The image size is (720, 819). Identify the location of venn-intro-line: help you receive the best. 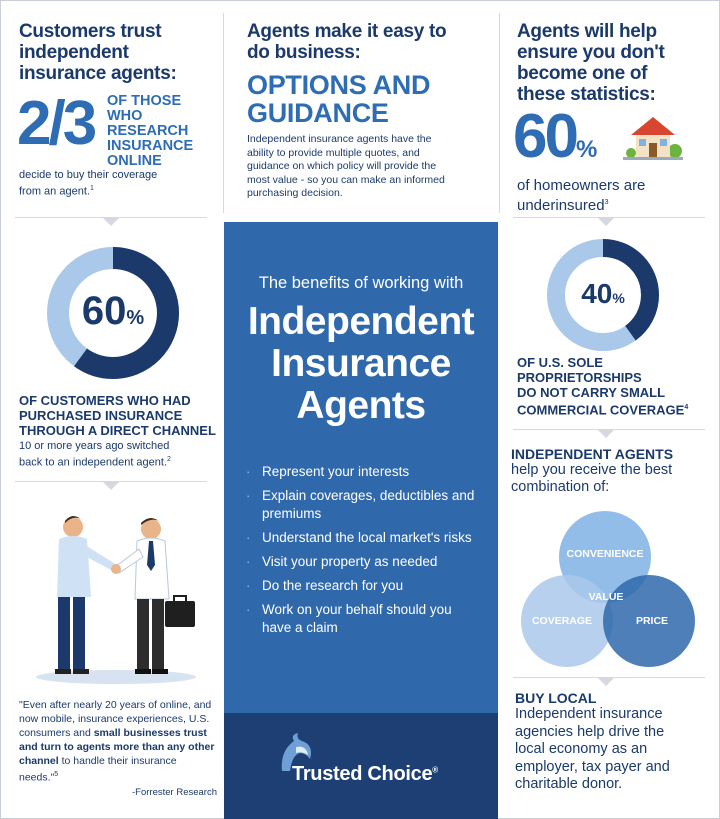
(592, 470).